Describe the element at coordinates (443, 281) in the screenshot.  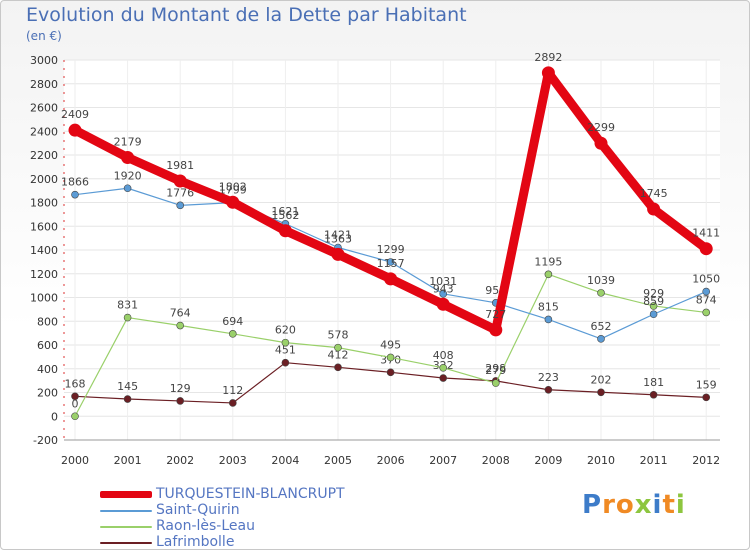
I see `data-label: 1031` at that location.